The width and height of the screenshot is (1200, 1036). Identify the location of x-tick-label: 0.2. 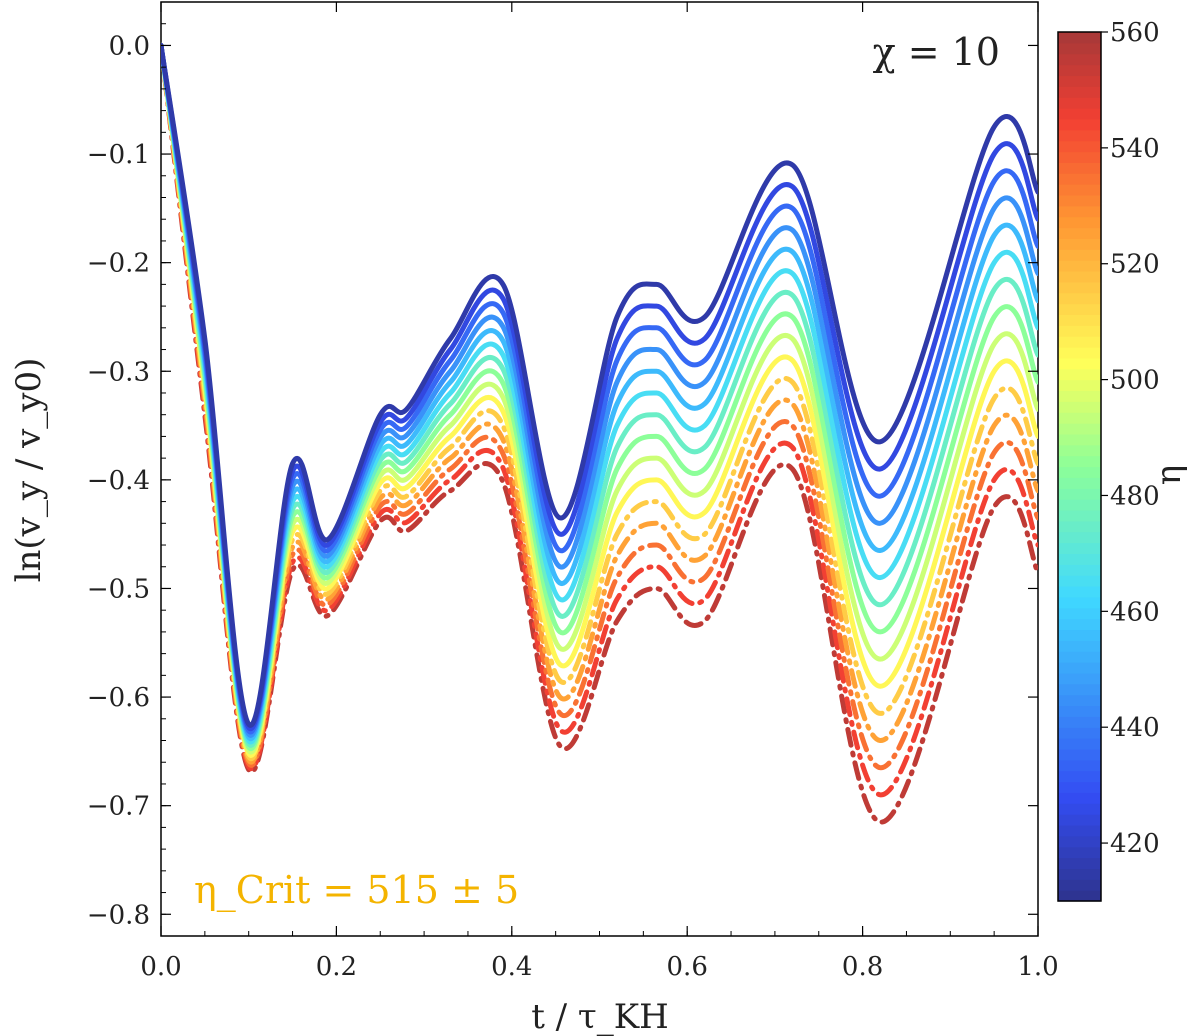
(336, 967).